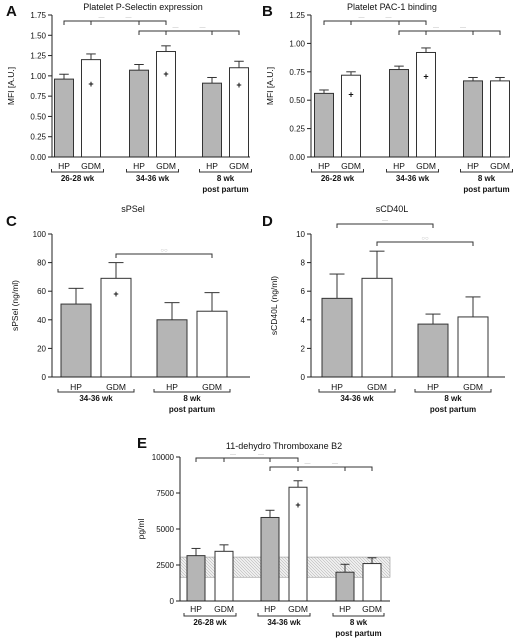  I want to click on group-label-e-2: 8 wk, so click(359, 622).